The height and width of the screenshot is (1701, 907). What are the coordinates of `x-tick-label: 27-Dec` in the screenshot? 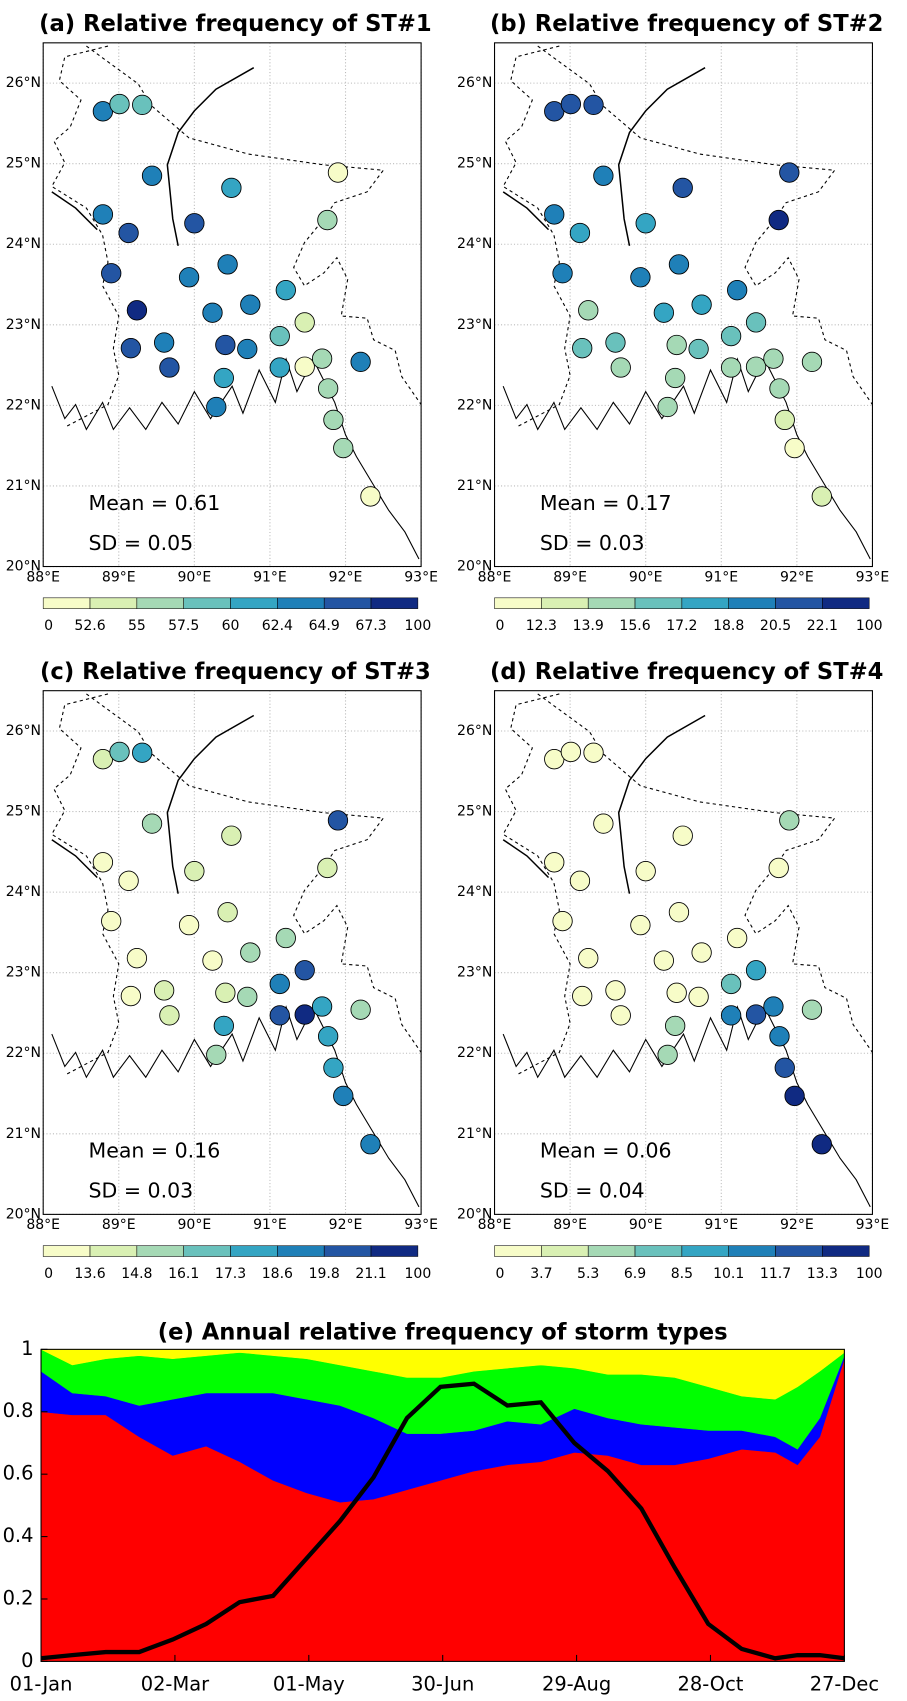 It's located at (844, 1684).